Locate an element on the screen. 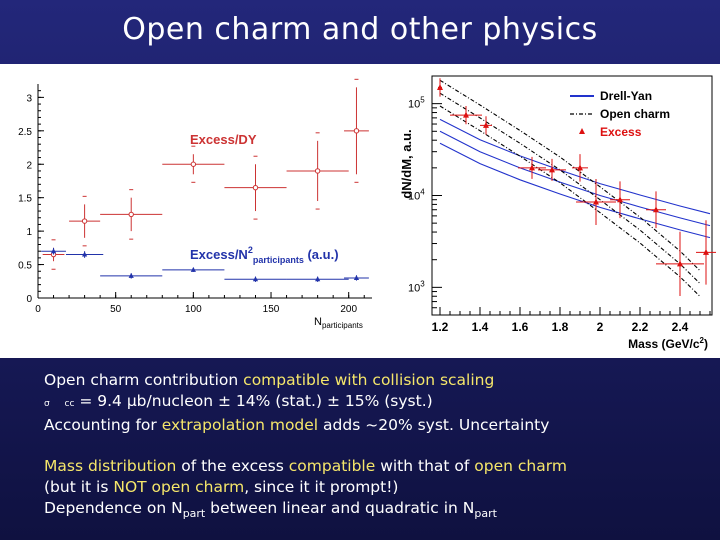  line-5-a: (but it is is located at coordinates (79, 487).